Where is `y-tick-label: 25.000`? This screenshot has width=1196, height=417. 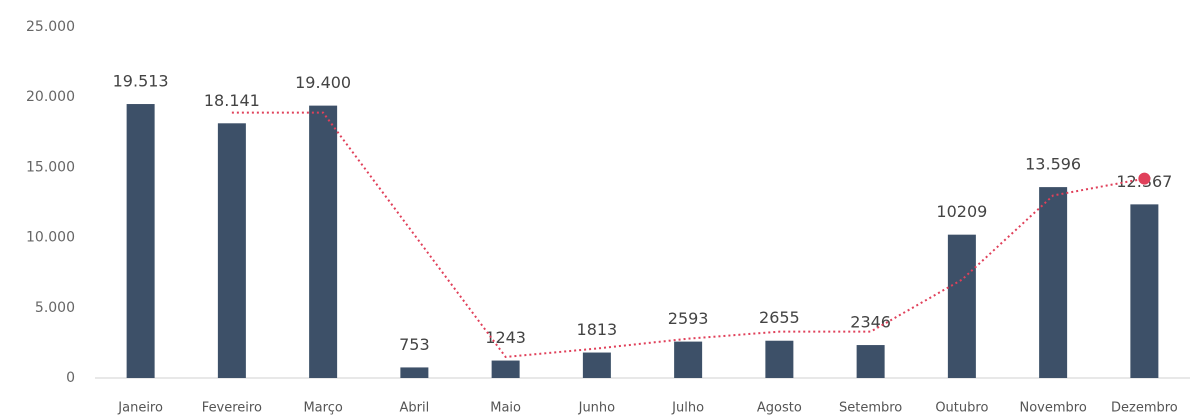 y-tick-label: 25.000 is located at coordinates (50, 27).